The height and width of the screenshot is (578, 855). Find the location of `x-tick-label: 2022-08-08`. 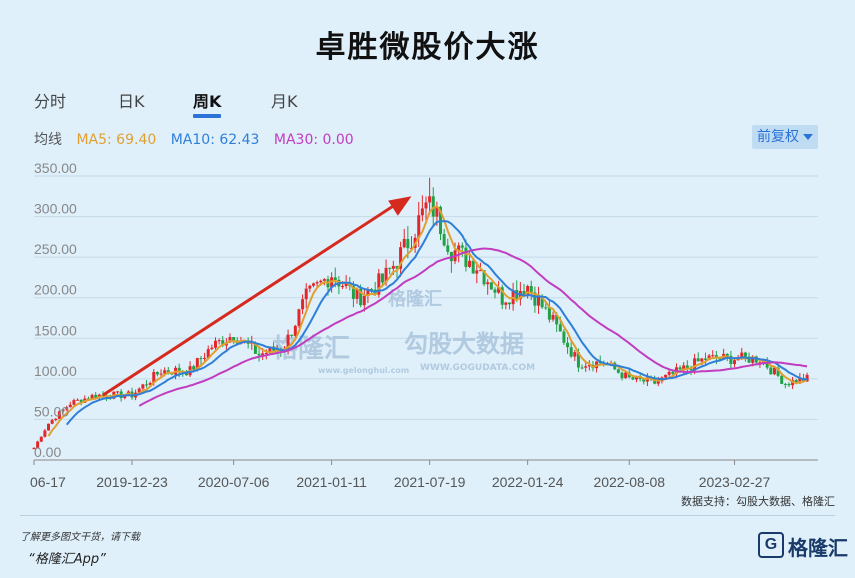

x-tick-label: 2022-08-08 is located at coordinates (629, 482).